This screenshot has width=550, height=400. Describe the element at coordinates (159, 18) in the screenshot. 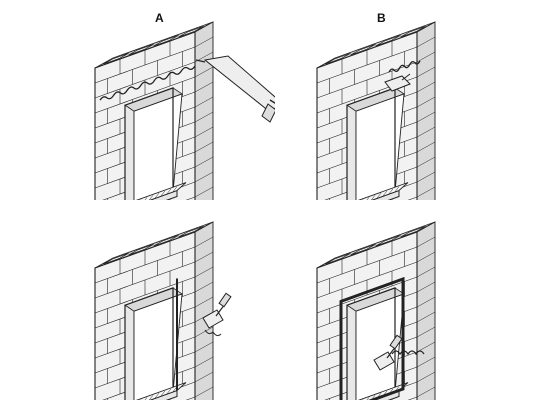

I see `label-a: A` at that location.